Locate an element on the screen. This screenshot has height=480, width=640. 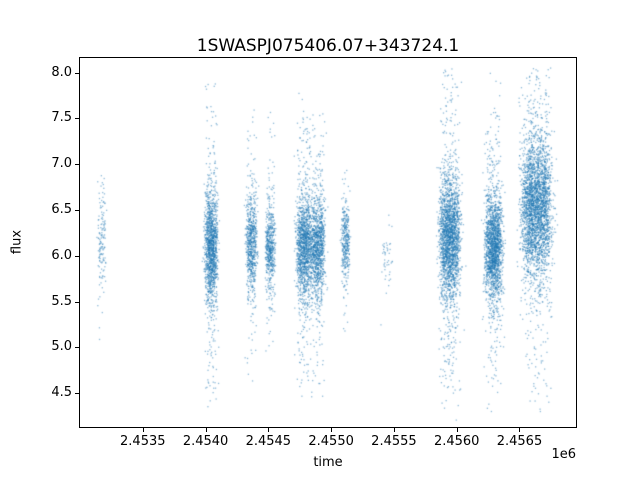
y-axis-label: flux is located at coordinates (17, 242).